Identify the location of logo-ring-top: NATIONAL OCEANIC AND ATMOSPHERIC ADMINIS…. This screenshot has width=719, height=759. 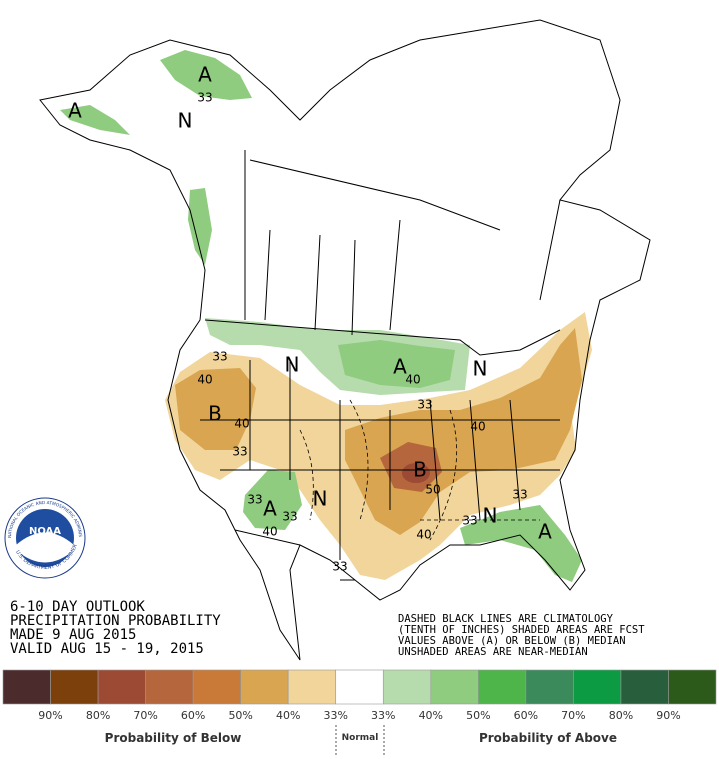
(41, 269).